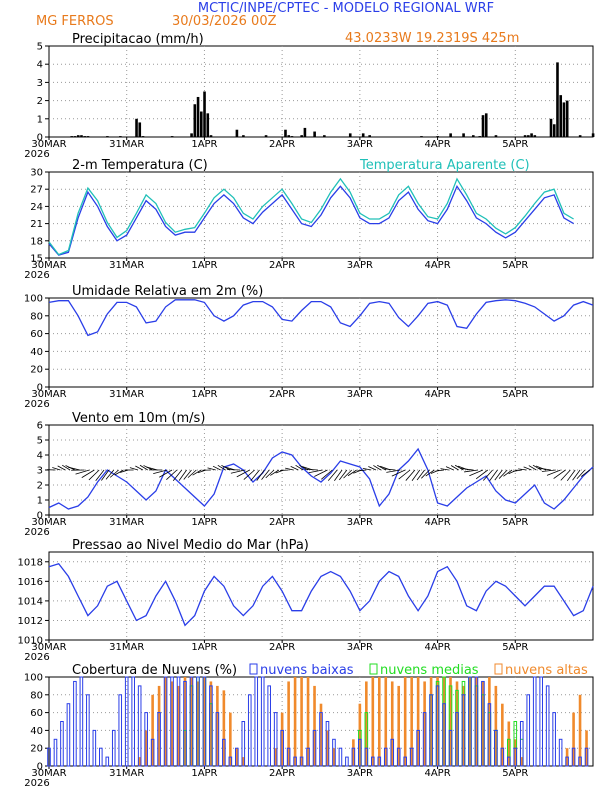 This screenshot has width=612, height=792. What do you see at coordinates (140, 165) in the screenshot?
I see `panel-title: 2-m Temperatura (C)` at bounding box center [140, 165].